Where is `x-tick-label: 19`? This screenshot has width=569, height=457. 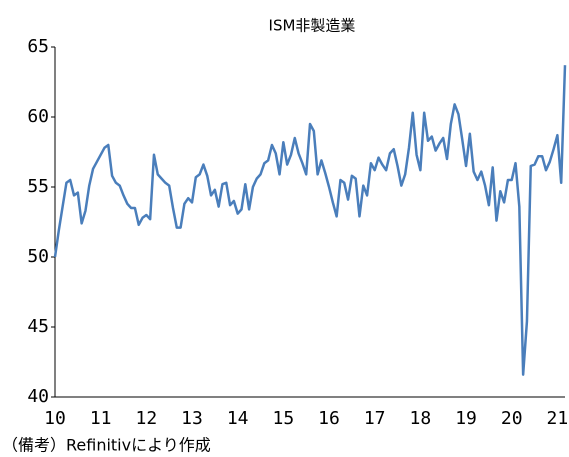 x-tick-label: 19 is located at coordinates (466, 418).